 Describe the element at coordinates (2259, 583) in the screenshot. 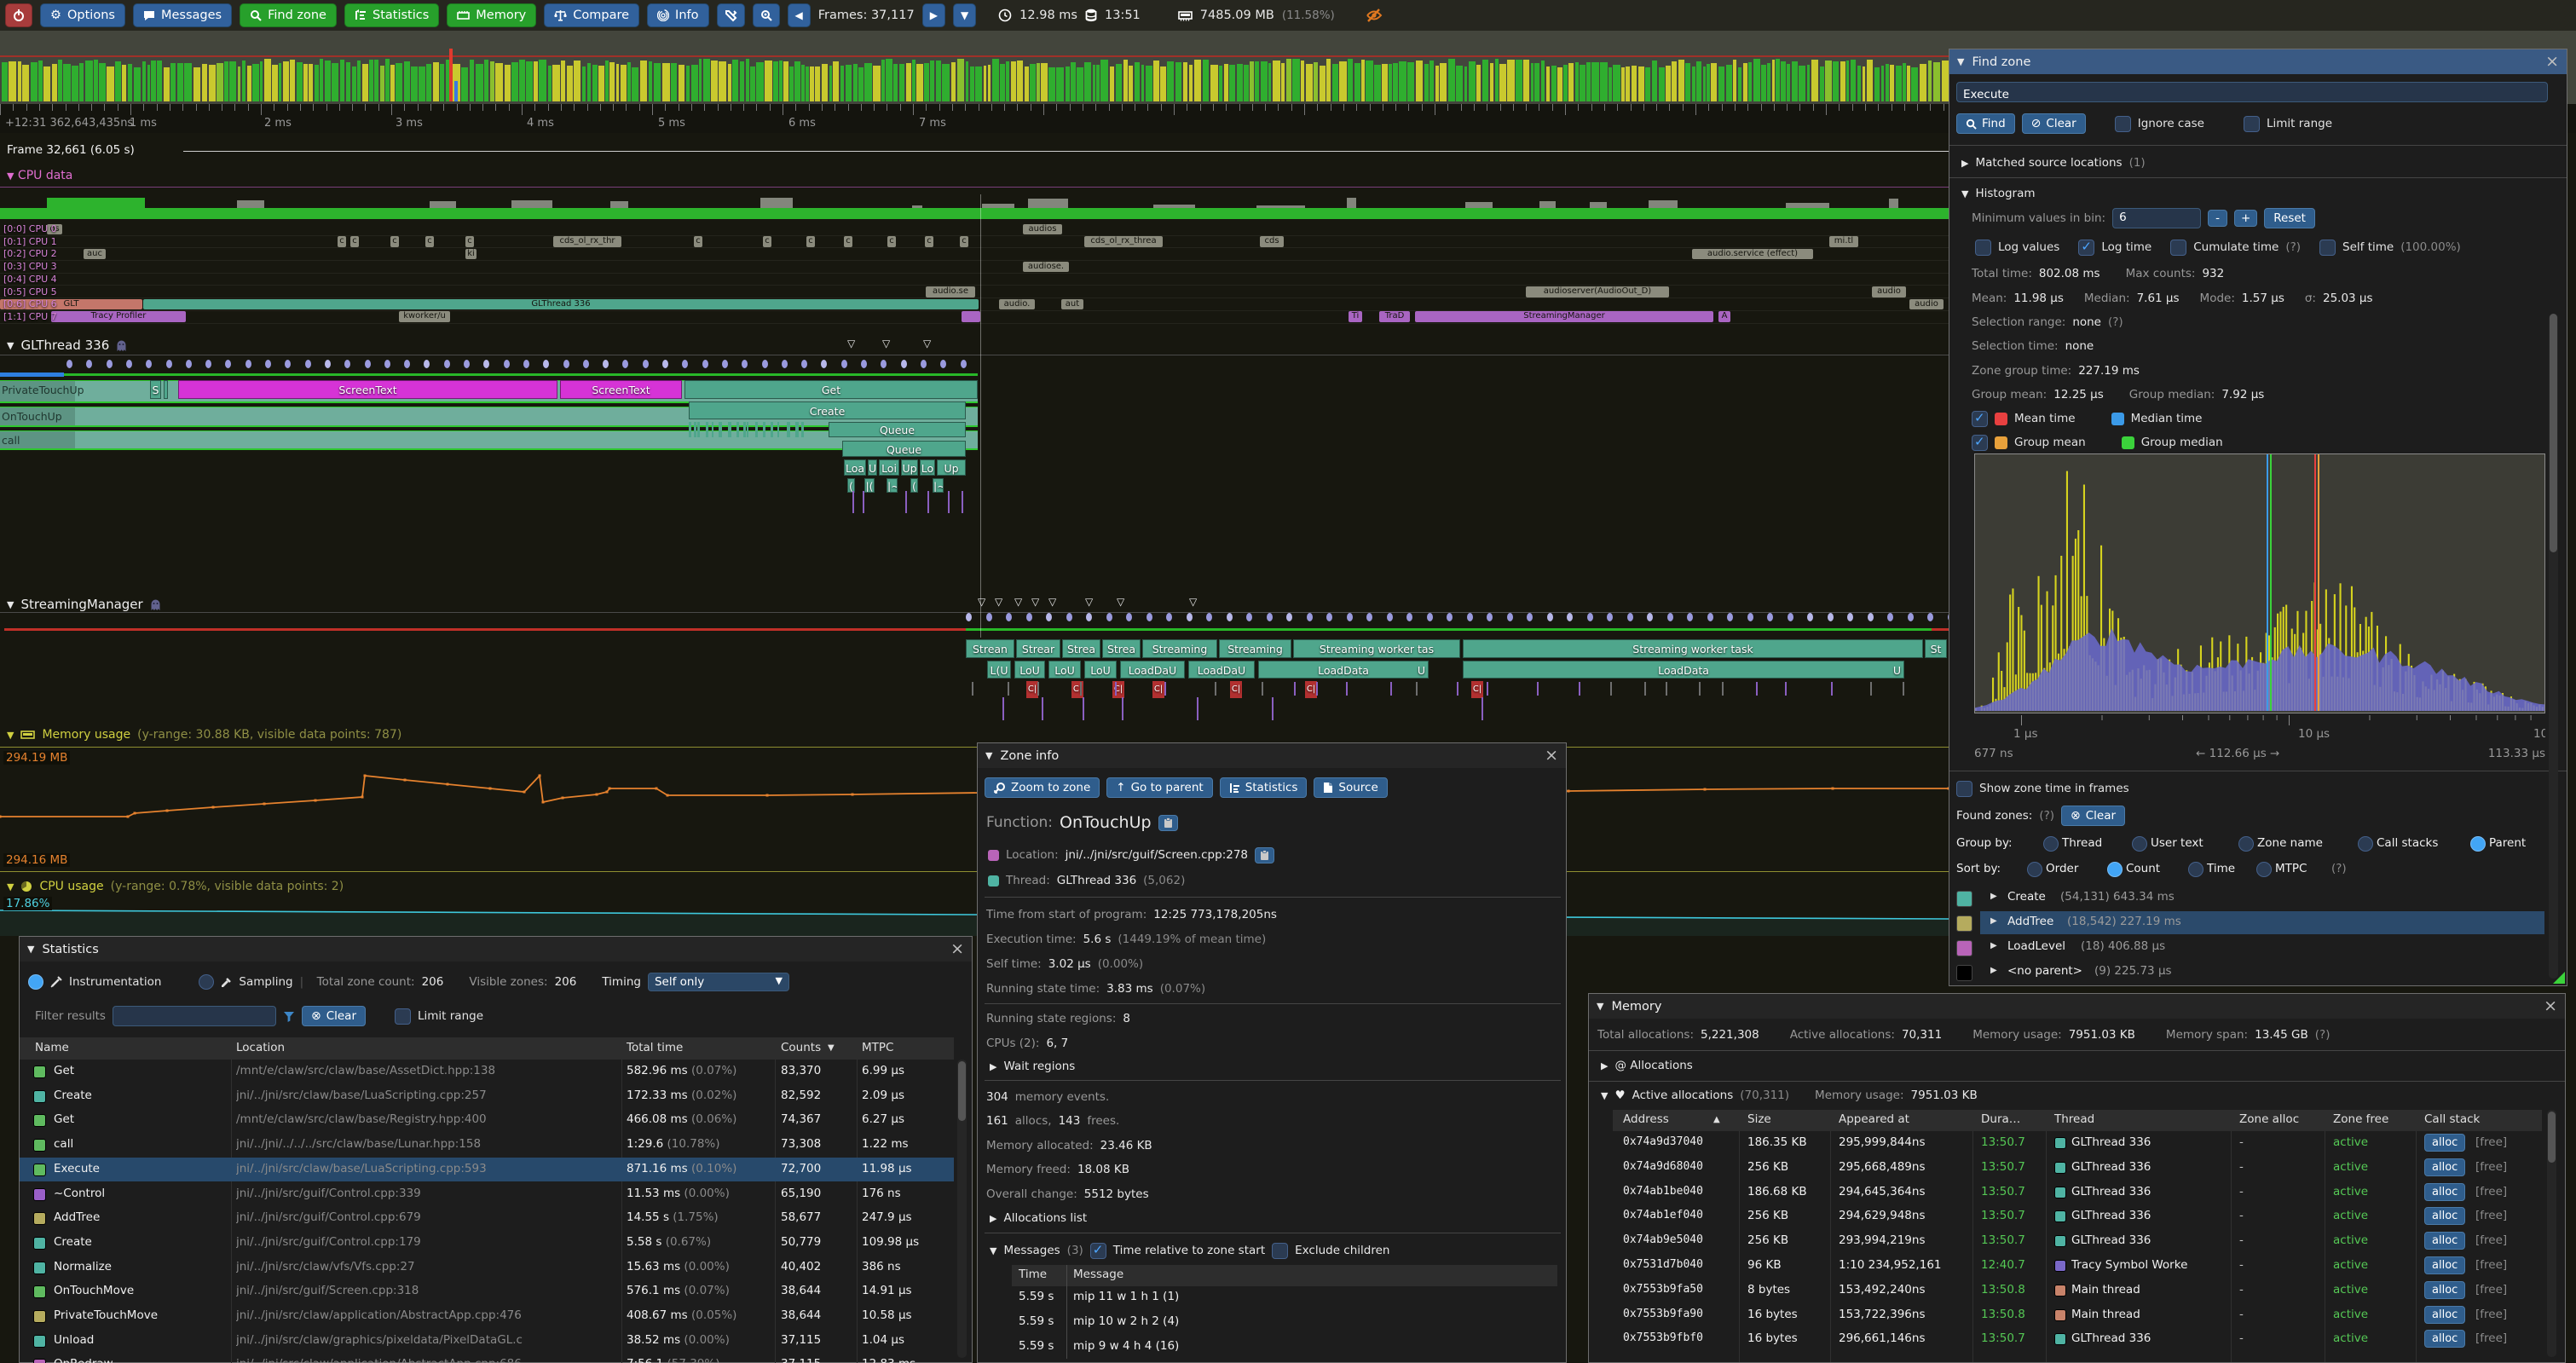

I see `histogram-plot` at that location.